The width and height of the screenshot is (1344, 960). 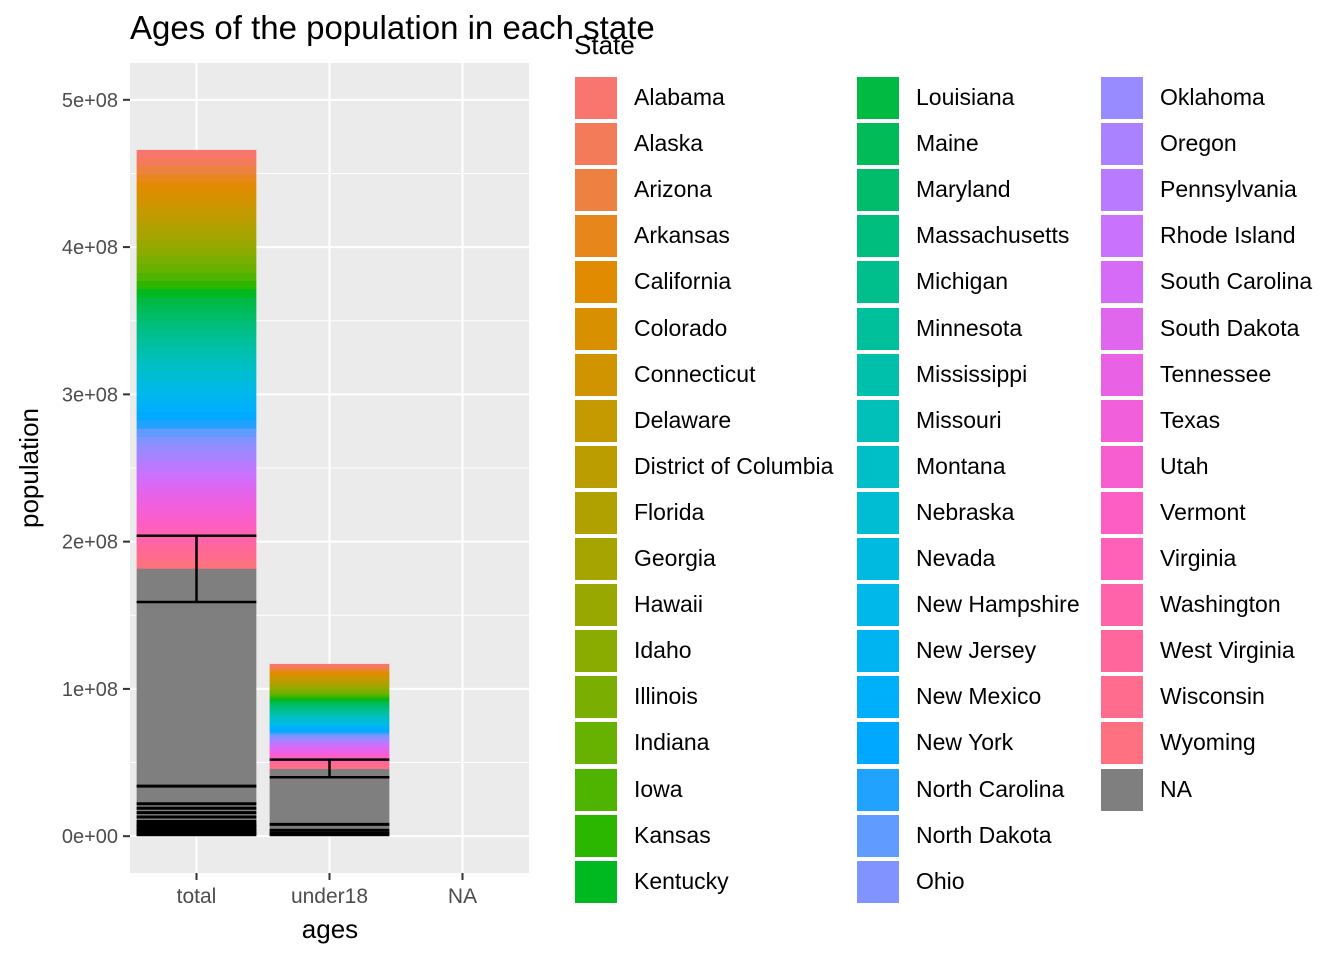 I want to click on legend-label: Montana, so click(x=961, y=465).